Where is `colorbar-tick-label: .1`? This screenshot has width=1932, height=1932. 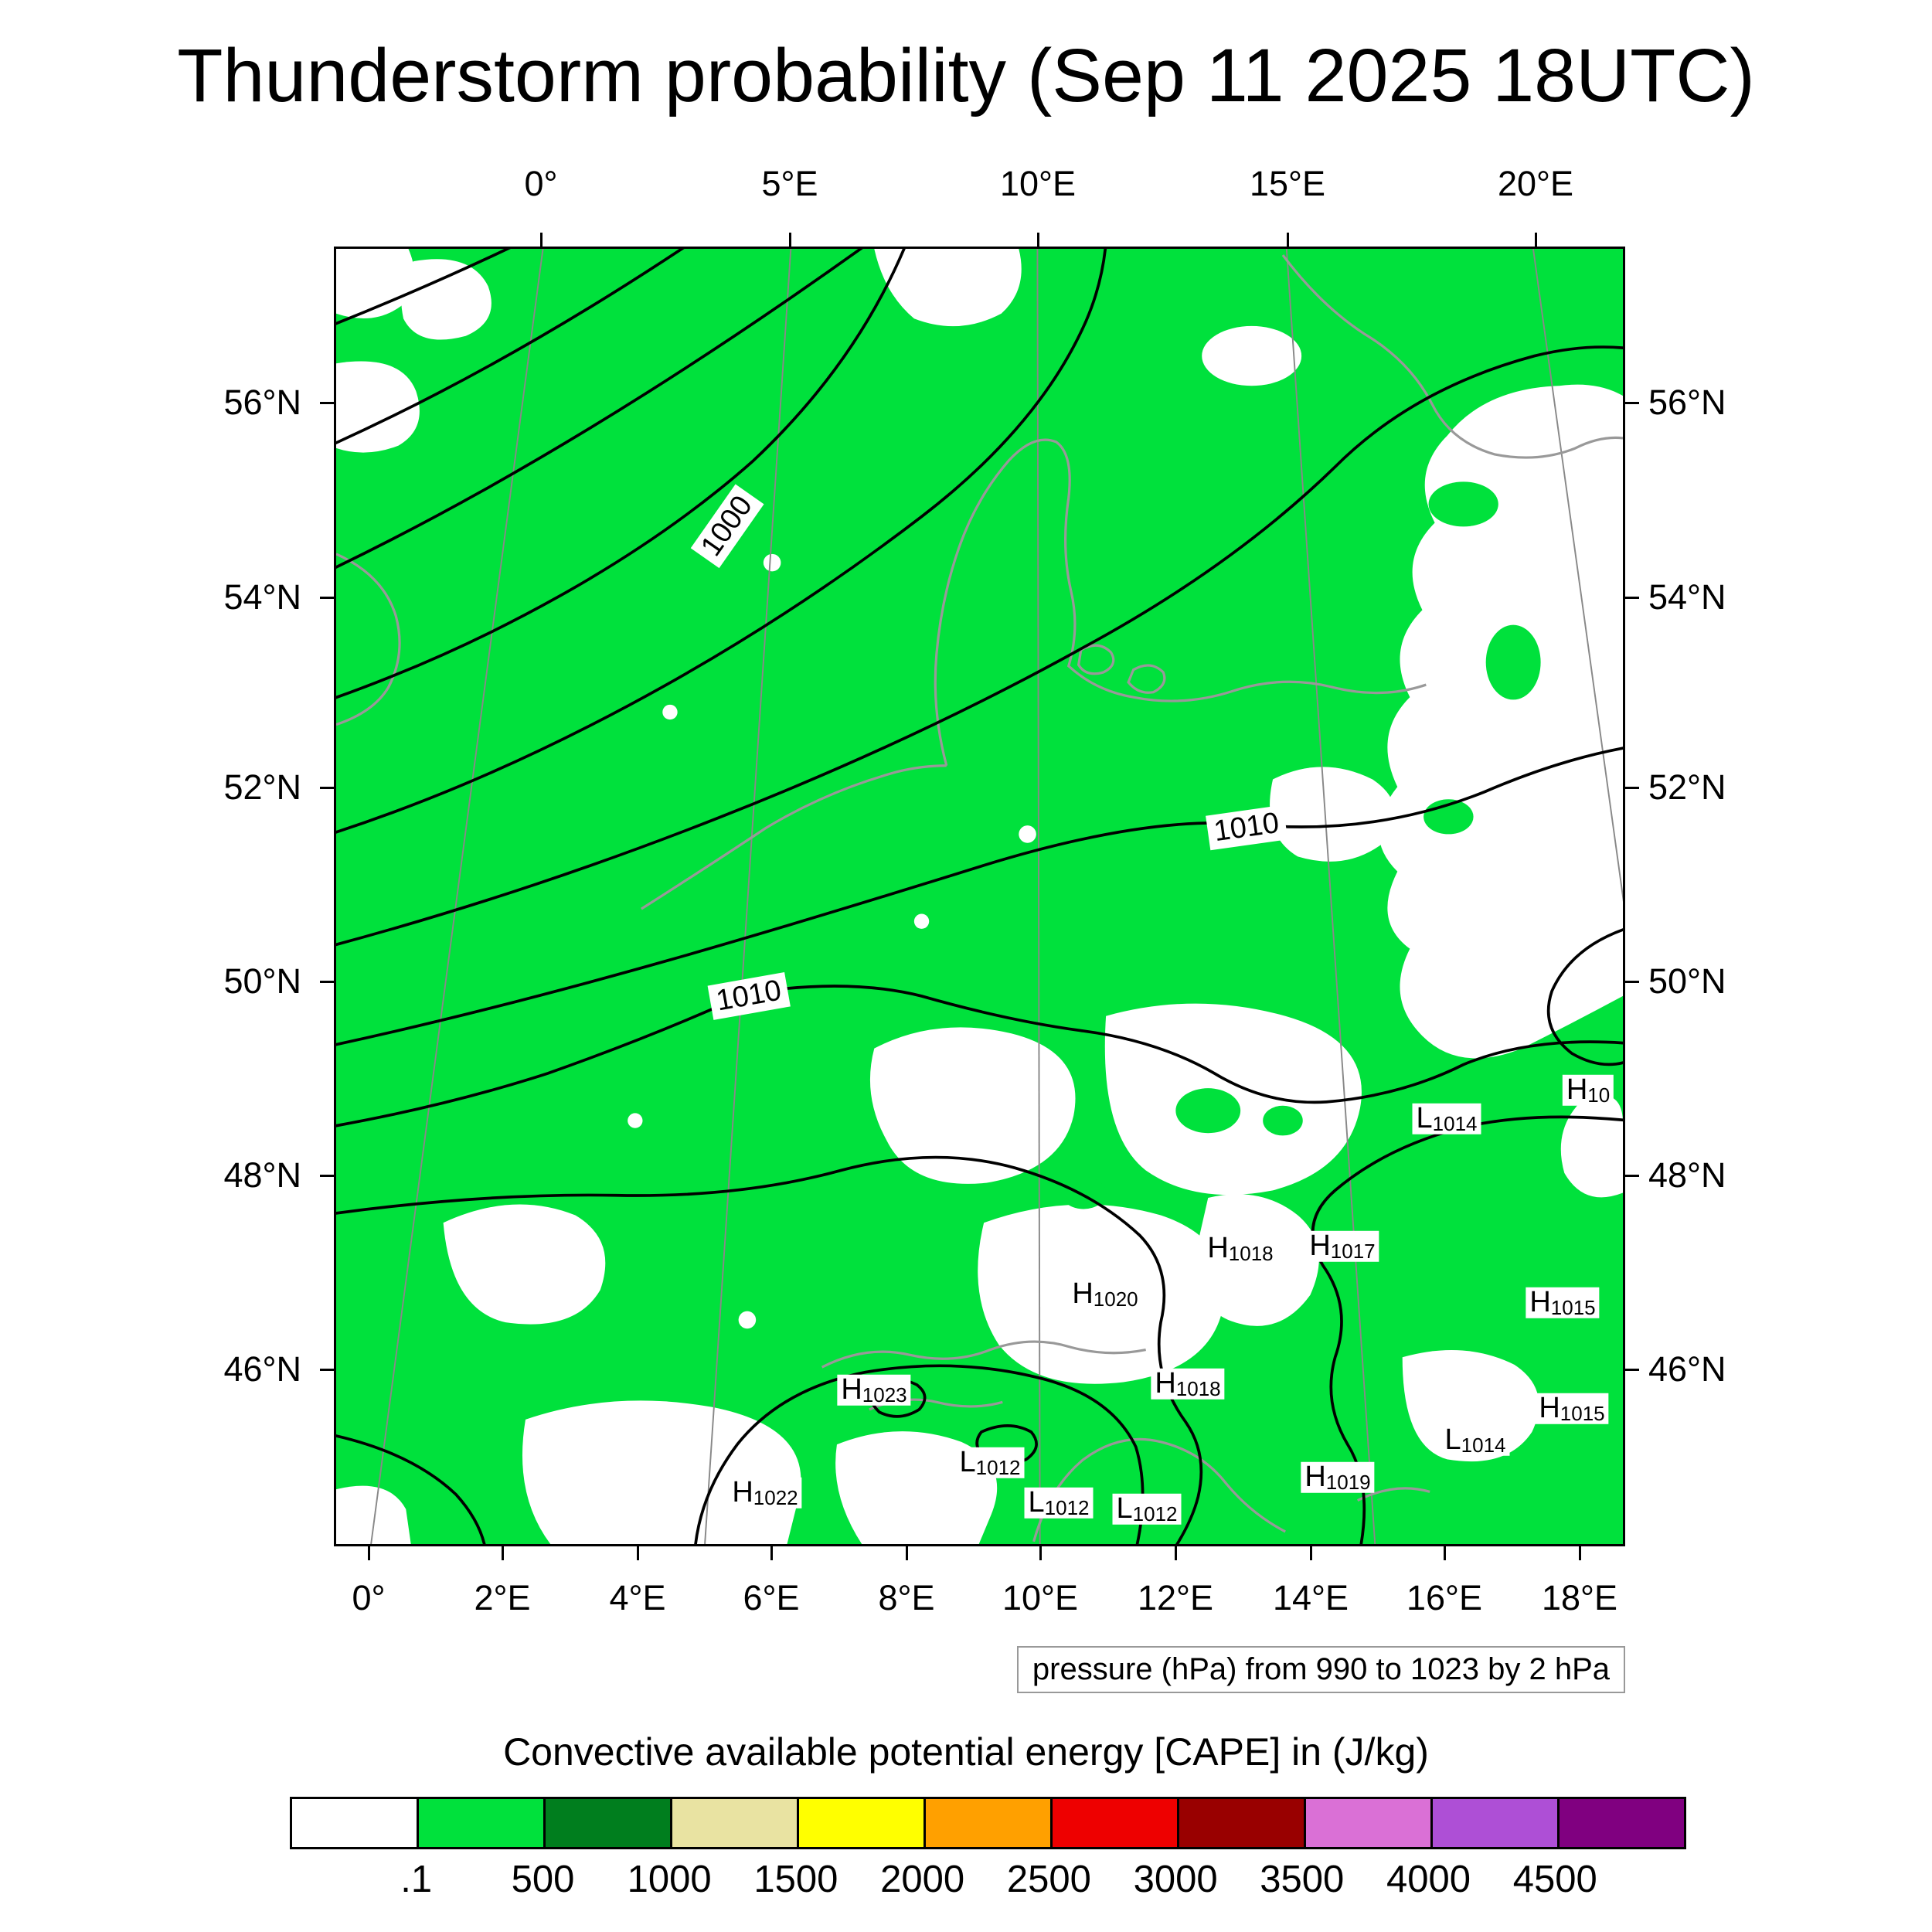
colorbar-tick-label: .1 is located at coordinates (417, 1880).